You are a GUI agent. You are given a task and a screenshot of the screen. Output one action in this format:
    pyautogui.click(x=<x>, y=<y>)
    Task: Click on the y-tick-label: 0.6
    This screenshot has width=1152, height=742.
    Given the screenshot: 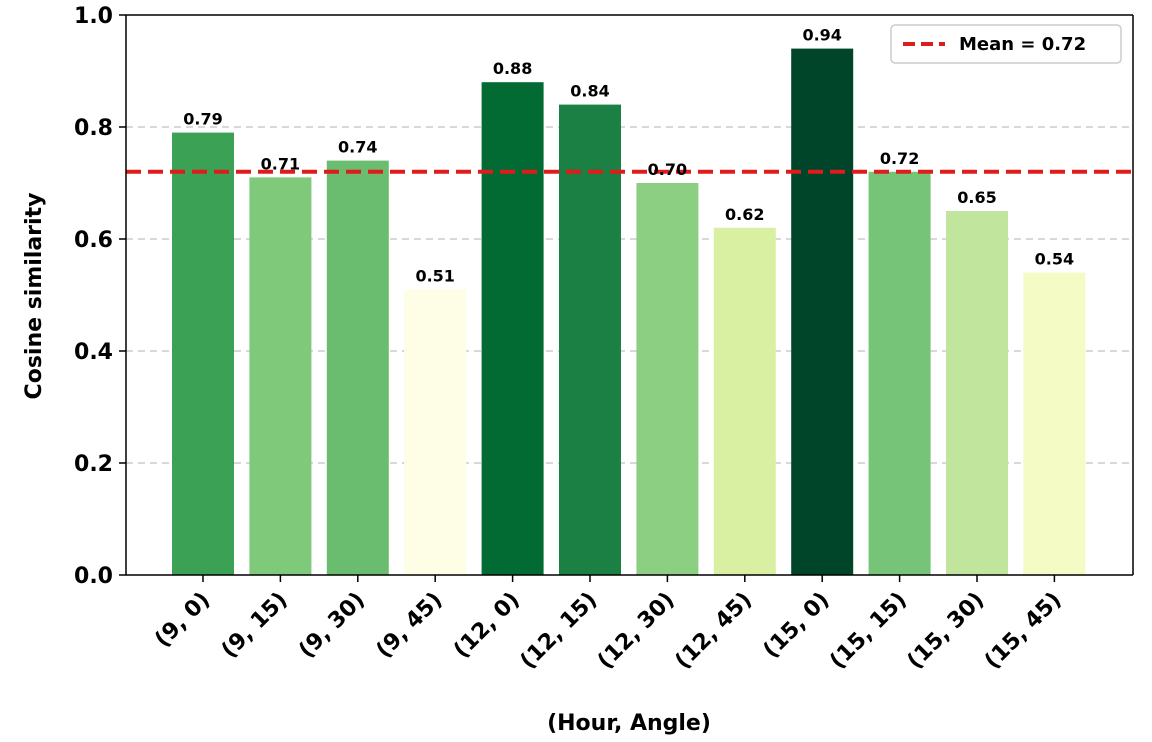 What is the action you would take?
    pyautogui.click(x=93, y=240)
    